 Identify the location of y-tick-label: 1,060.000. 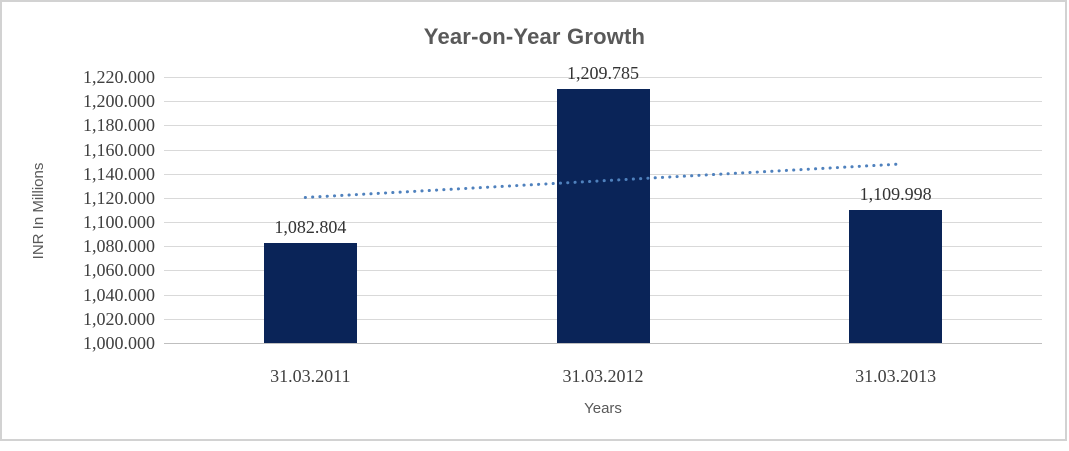
(119, 270).